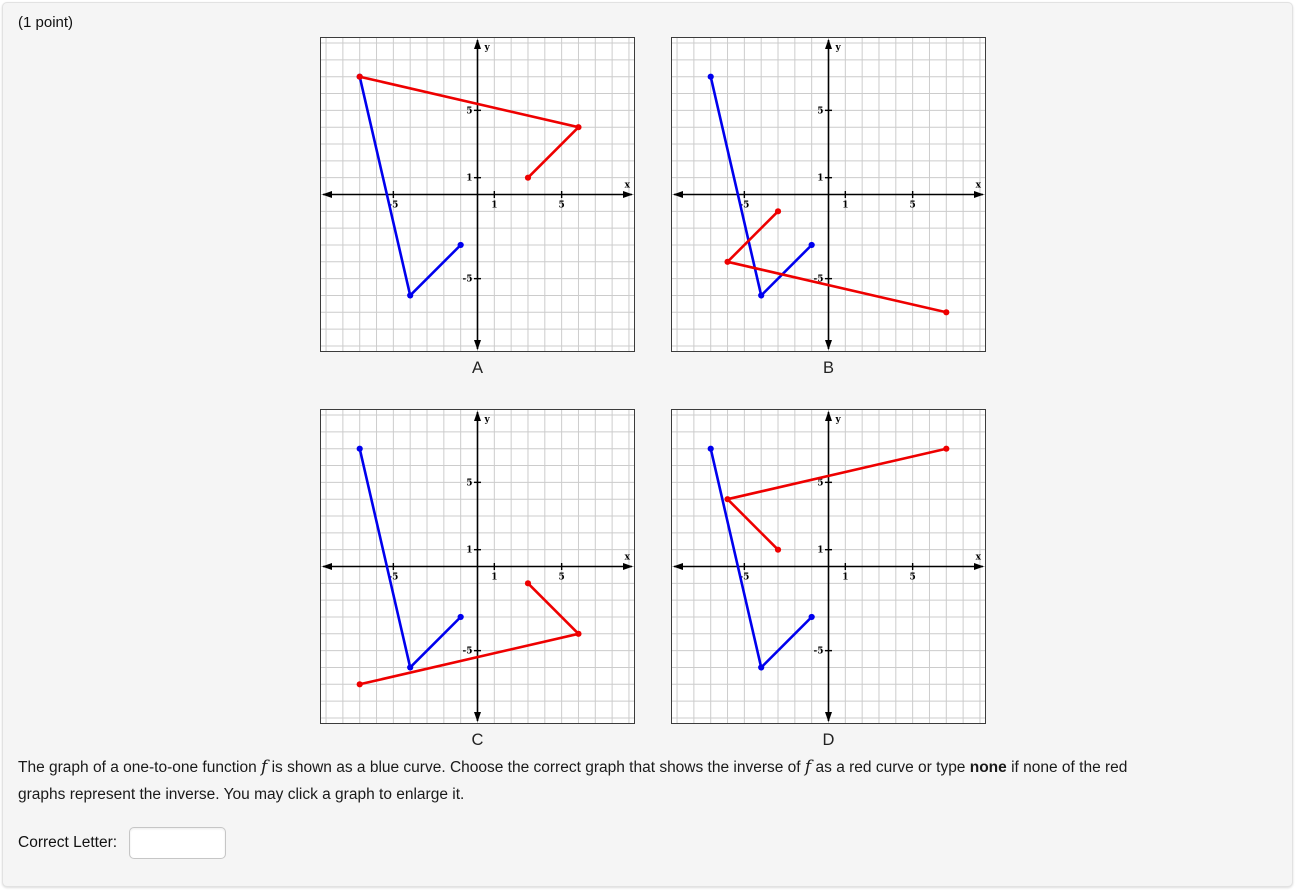 The width and height of the screenshot is (1295, 893). Describe the element at coordinates (68, 842) in the screenshot. I see `correct-letter-label: Correct Letter:` at that location.